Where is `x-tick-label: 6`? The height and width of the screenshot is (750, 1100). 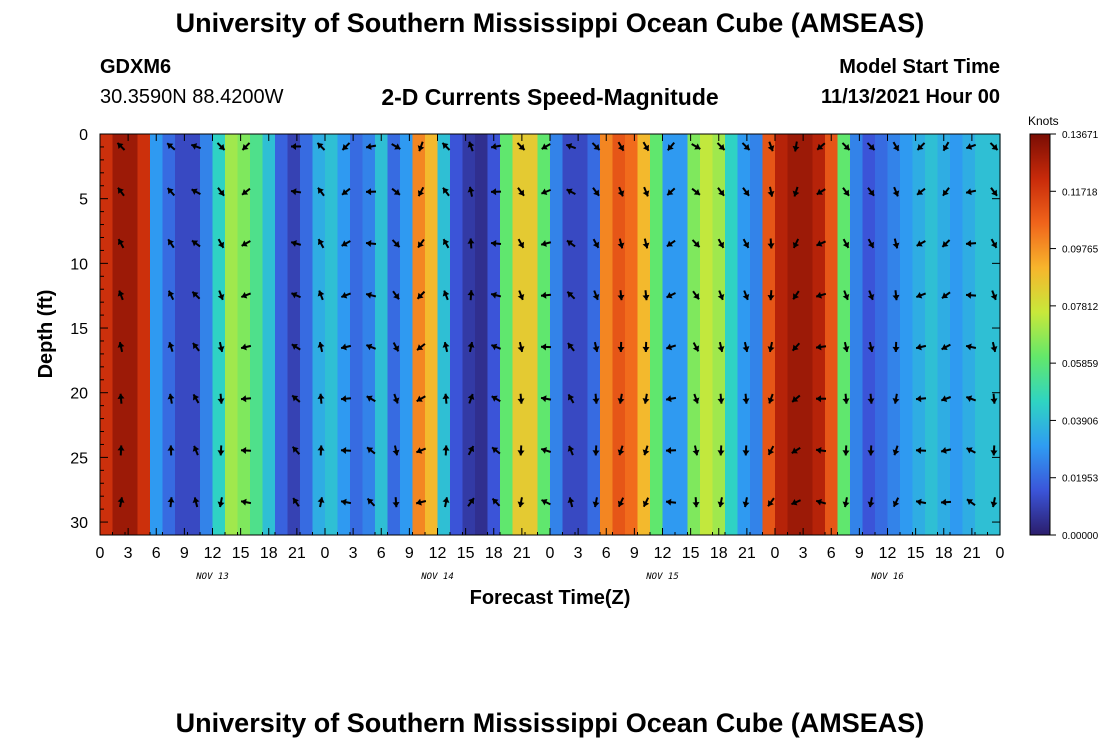
x-tick-label: 6 is located at coordinates (606, 553).